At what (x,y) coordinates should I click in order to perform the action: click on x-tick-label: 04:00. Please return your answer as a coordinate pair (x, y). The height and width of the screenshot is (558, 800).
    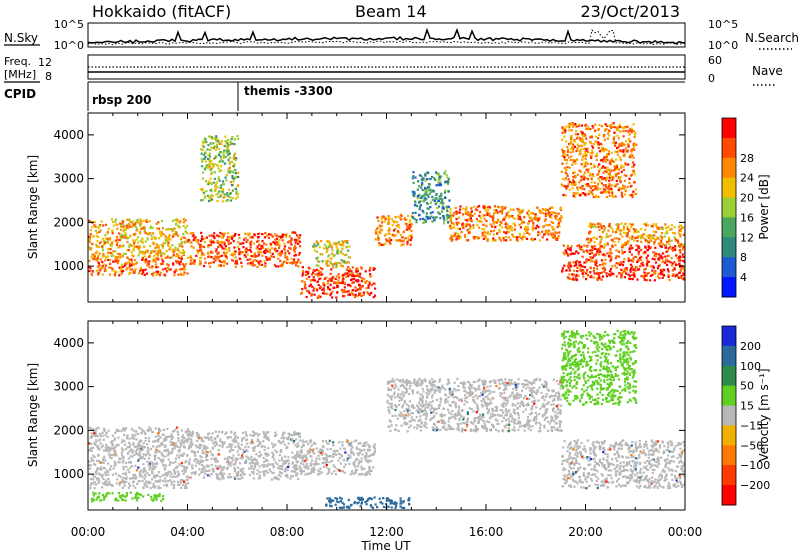
    Looking at the image, I should click on (187, 532).